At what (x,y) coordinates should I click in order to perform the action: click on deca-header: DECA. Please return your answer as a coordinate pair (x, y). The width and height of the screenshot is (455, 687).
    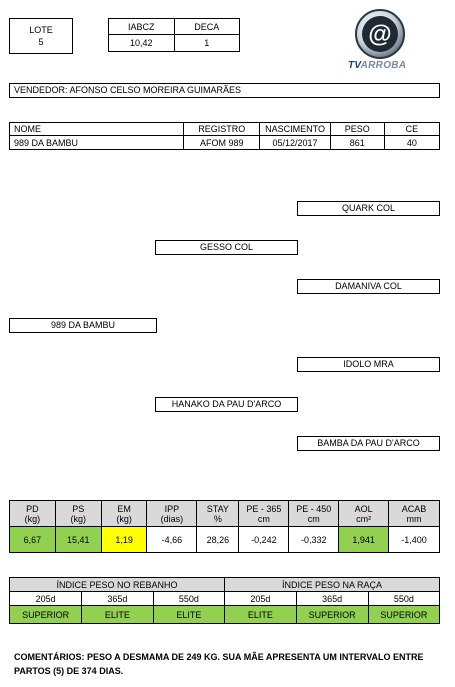
    Looking at the image, I should click on (207, 26).